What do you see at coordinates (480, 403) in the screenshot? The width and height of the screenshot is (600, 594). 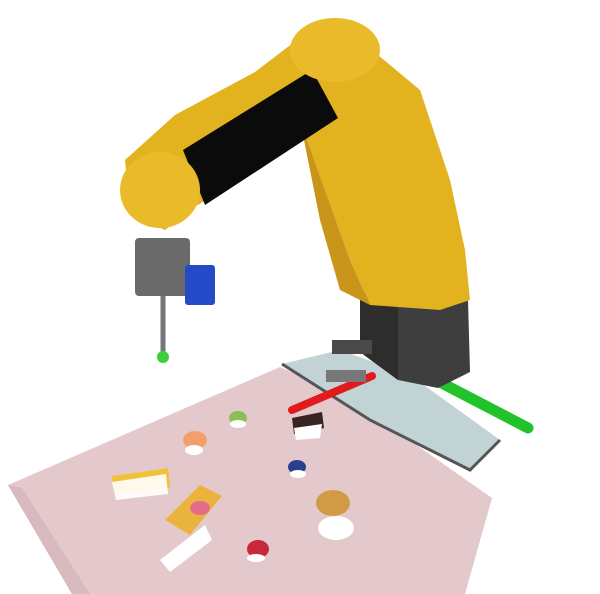 I see `y-axis-marker` at bounding box center [480, 403].